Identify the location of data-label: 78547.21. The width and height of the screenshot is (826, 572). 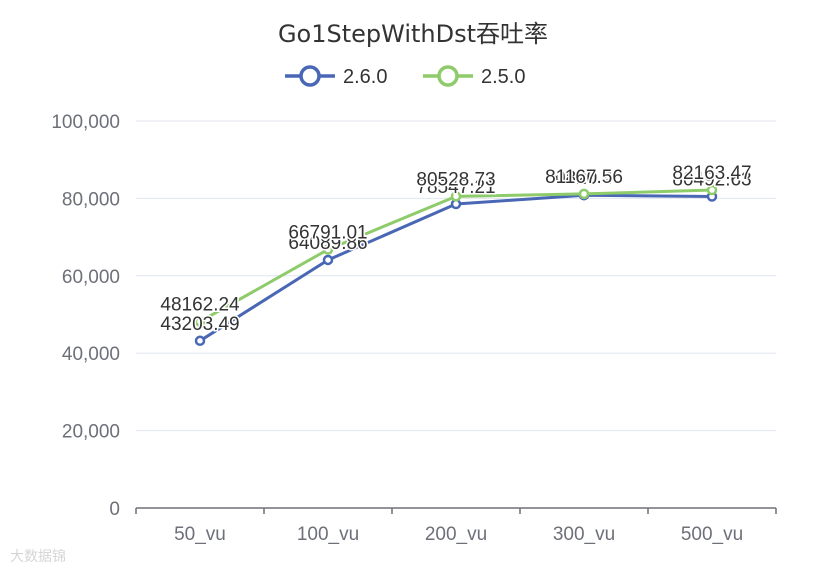
(455, 187).